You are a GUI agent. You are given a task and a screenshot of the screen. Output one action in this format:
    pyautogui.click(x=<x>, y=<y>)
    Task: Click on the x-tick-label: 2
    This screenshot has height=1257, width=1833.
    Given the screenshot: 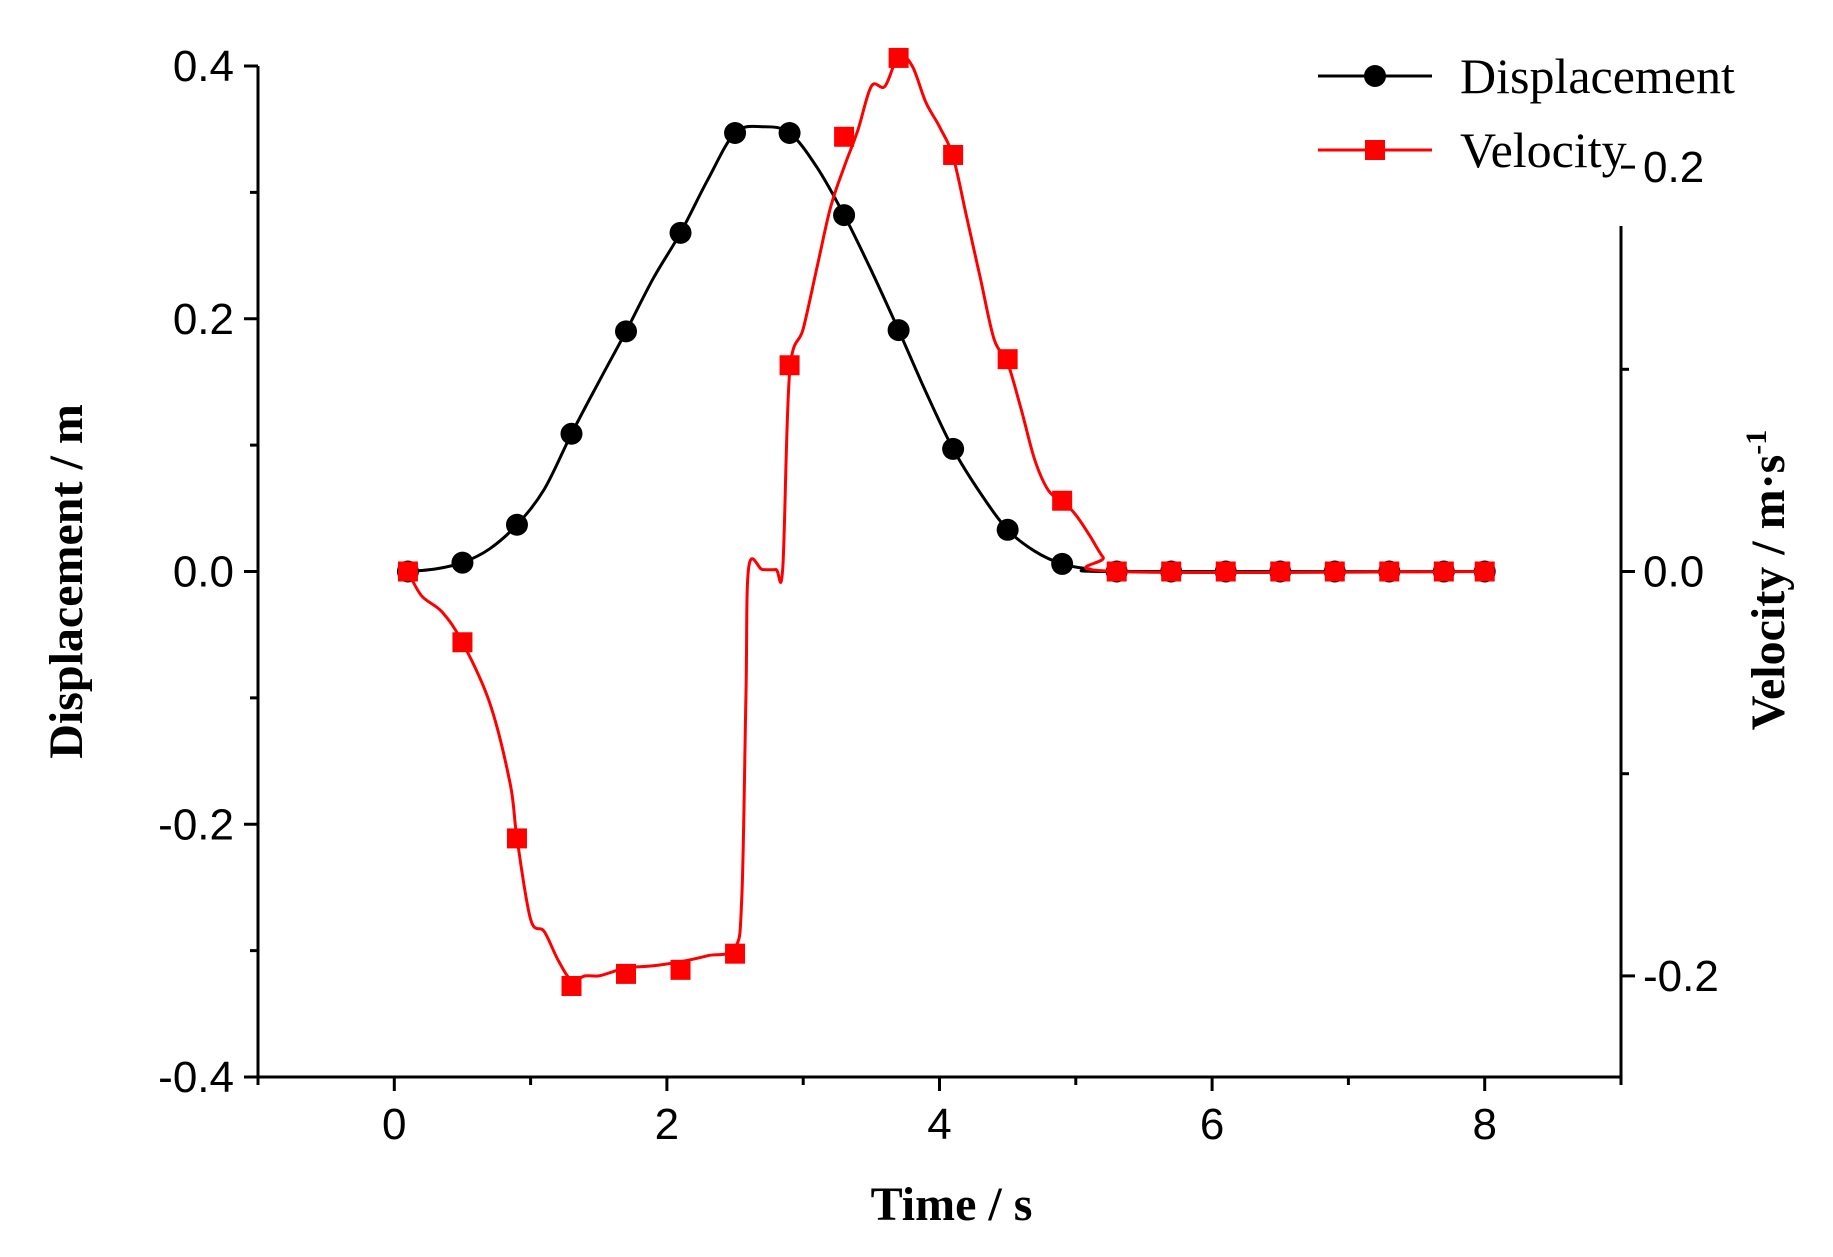 What is the action you would take?
    pyautogui.click(x=667, y=1124)
    